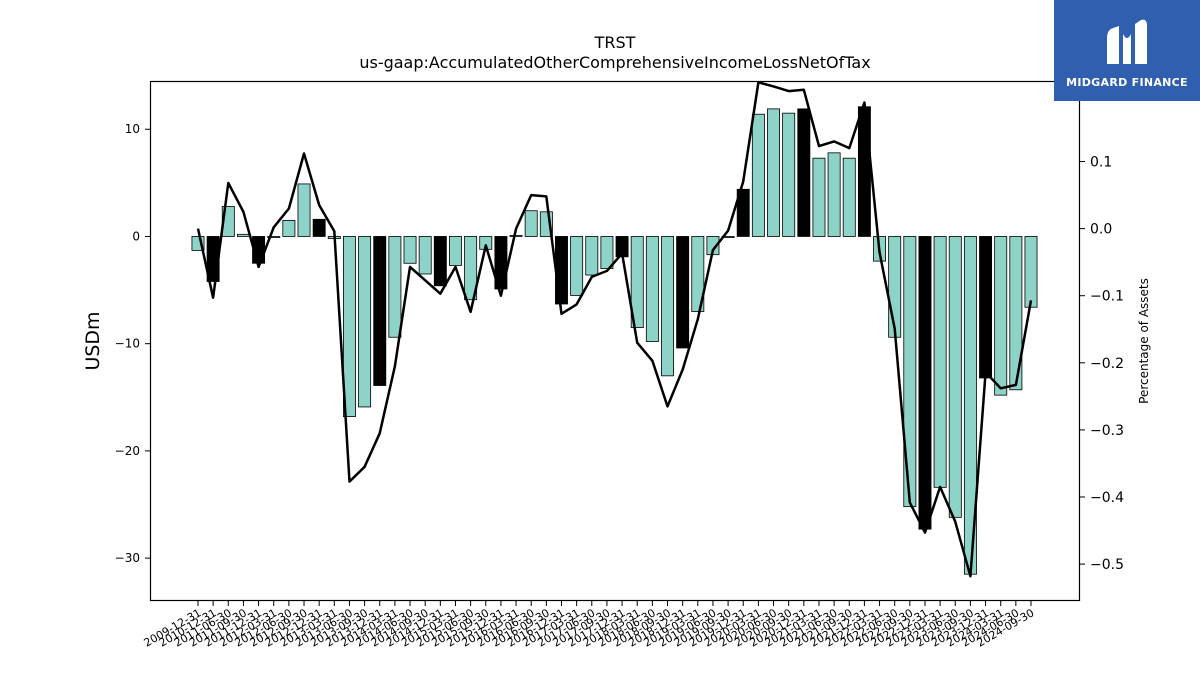  What do you see at coordinates (93, 340) in the screenshot?
I see `y-axis-label: USDm` at bounding box center [93, 340].